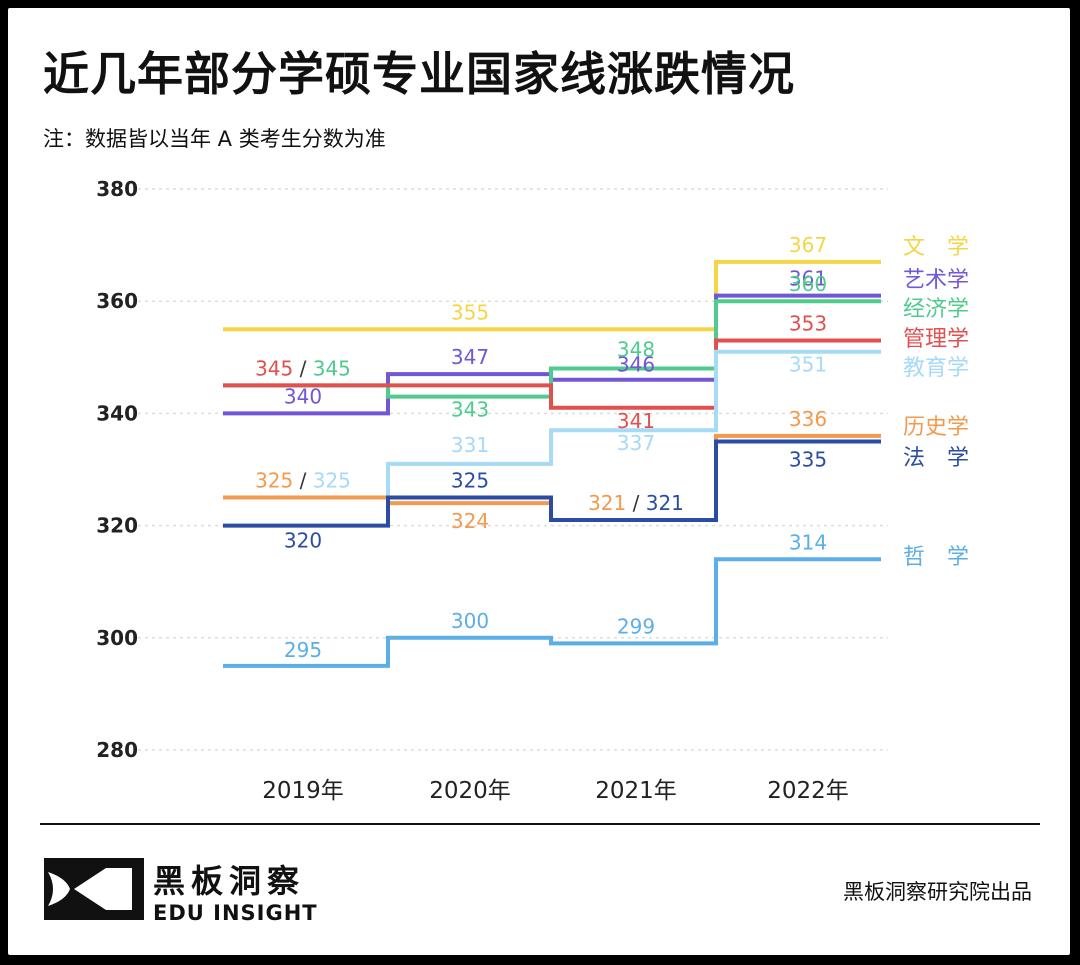 The image size is (1080, 965). I want to click on legend-label: 文 学, so click(936, 247).